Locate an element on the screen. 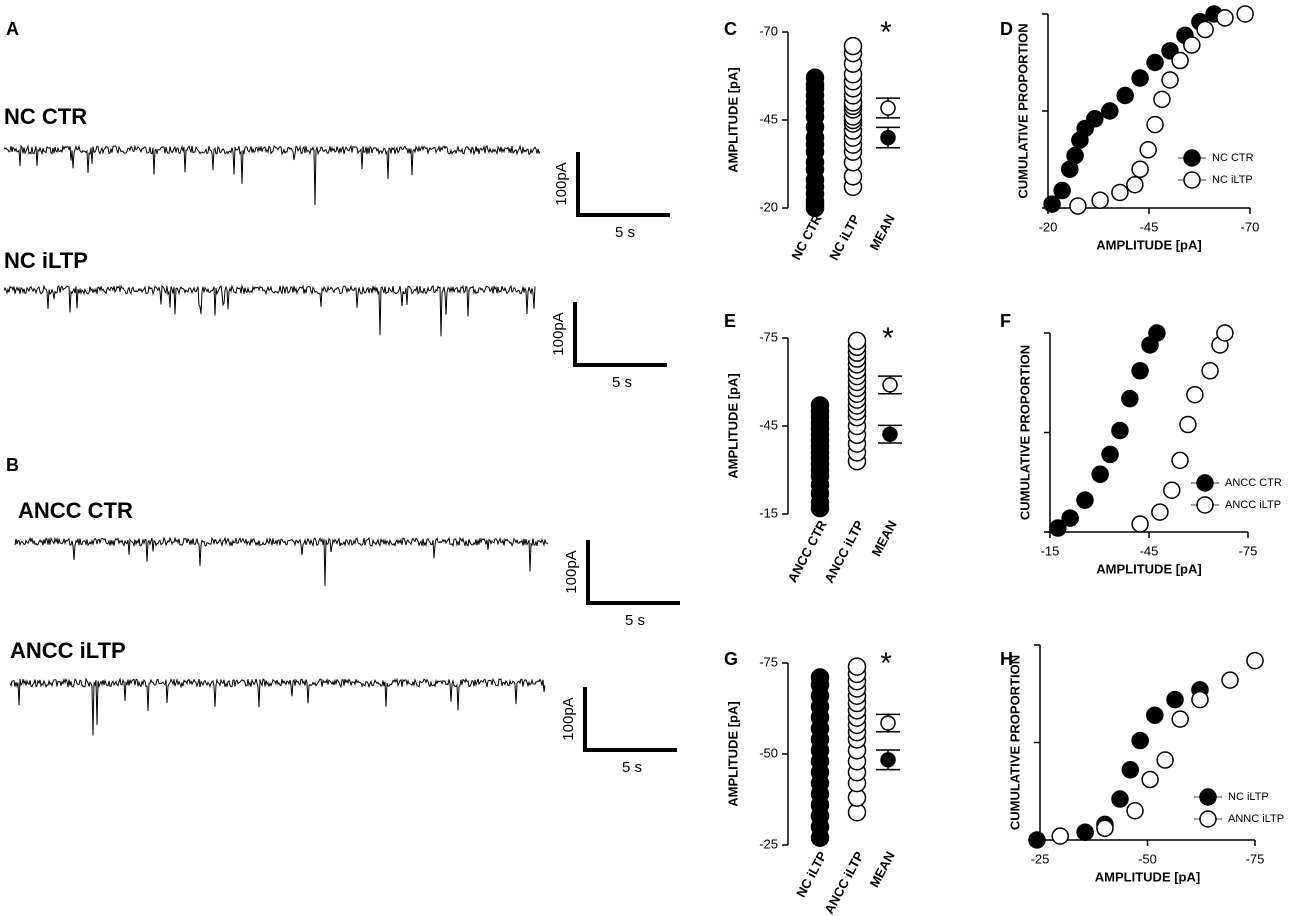 This screenshot has height=916, width=1300. y-axis-label: CUMULATIVE PROPORTION is located at coordinates (1014, 742).